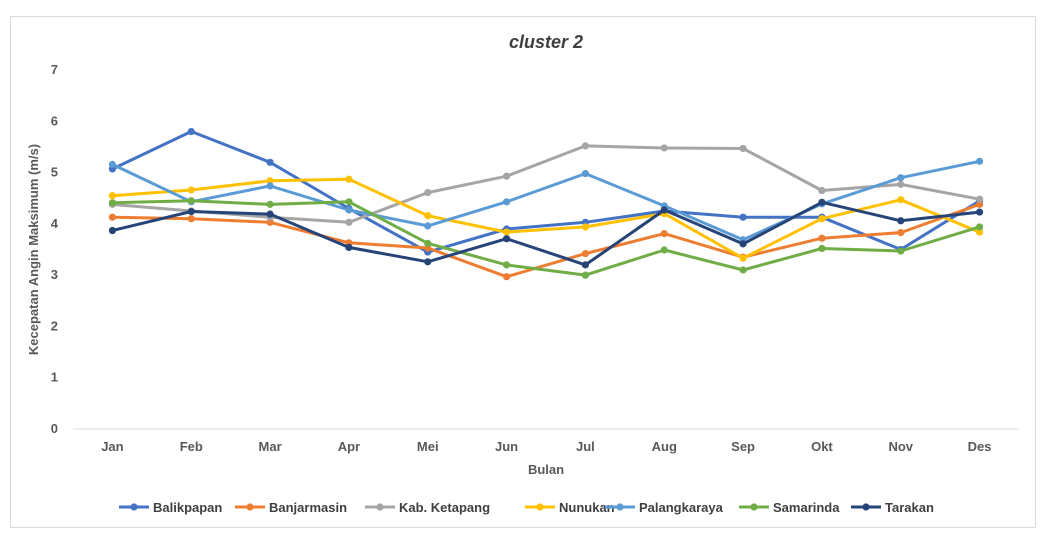  What do you see at coordinates (546, 469) in the screenshot?
I see `x-axis-title: Bulan` at bounding box center [546, 469].